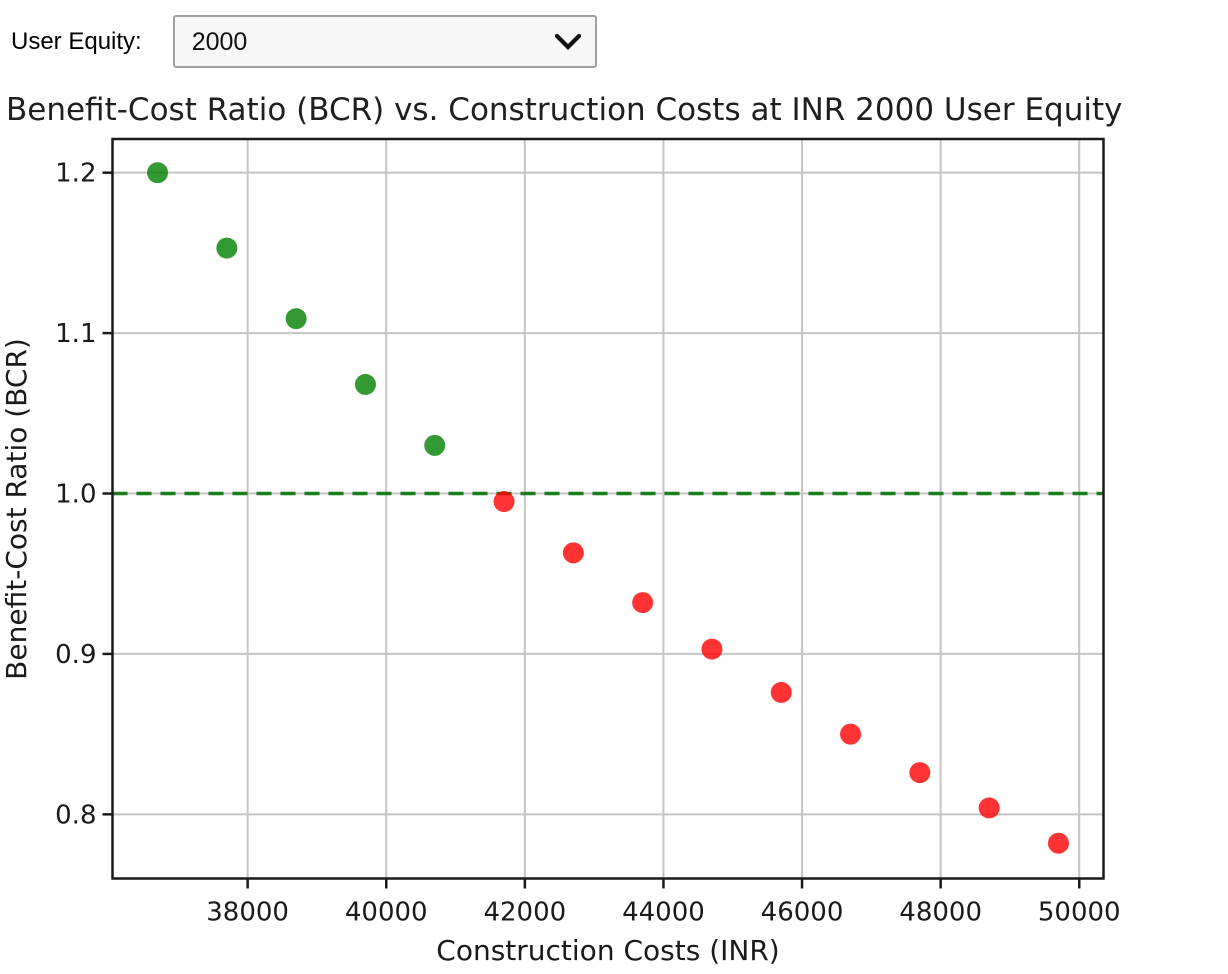  What do you see at coordinates (802, 913) in the screenshot?
I see `x-tick-label: 46000` at bounding box center [802, 913].